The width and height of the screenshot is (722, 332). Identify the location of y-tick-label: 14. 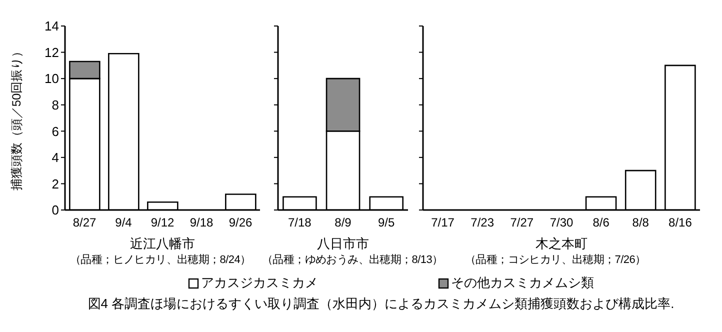
(51, 26).